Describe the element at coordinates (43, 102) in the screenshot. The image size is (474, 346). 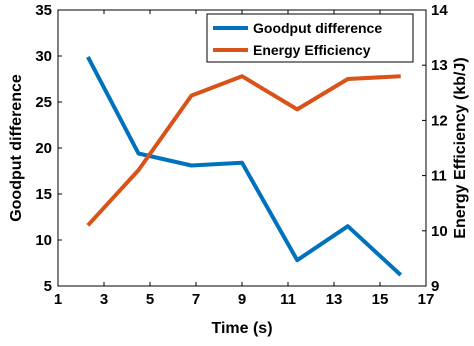
I see `left-y-tick-label: 25` at that location.